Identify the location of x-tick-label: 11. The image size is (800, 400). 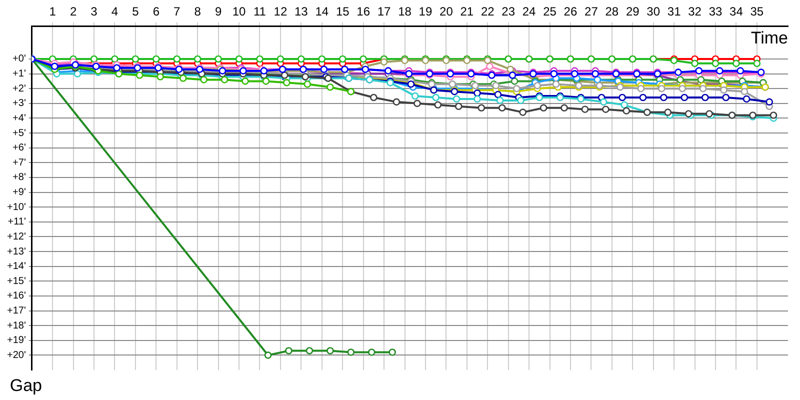
(260, 11).